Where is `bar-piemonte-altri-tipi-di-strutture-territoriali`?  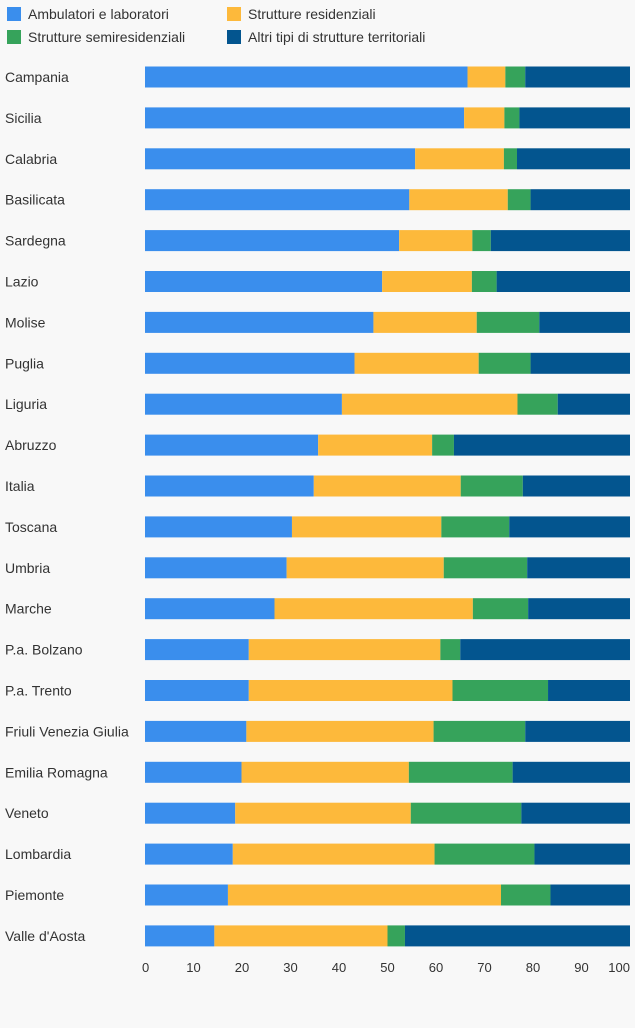
bar-piemonte-altri-tipi-di-strutture-territoriali is located at coordinates (590, 895).